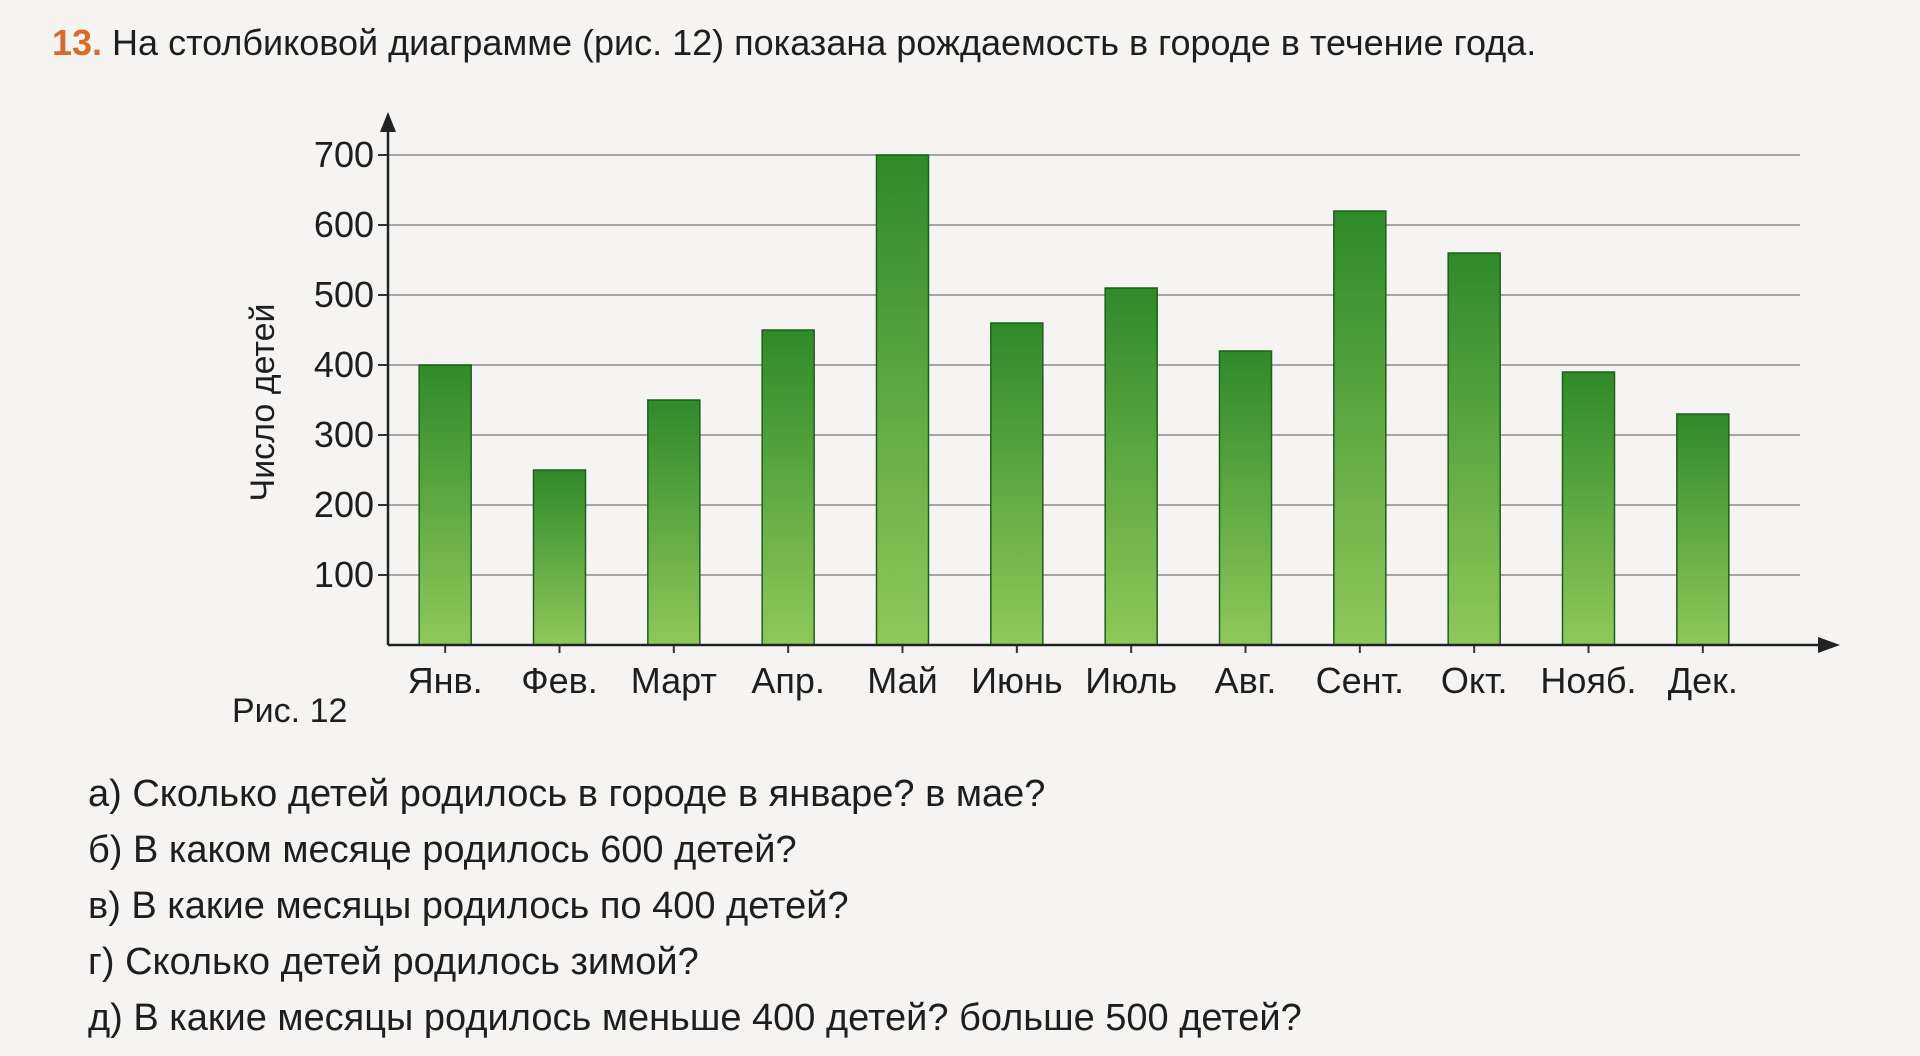 This screenshot has height=1056, width=1920. Describe the element at coordinates (344, 504) in the screenshot. I see `y-tick-label: 200` at that location.